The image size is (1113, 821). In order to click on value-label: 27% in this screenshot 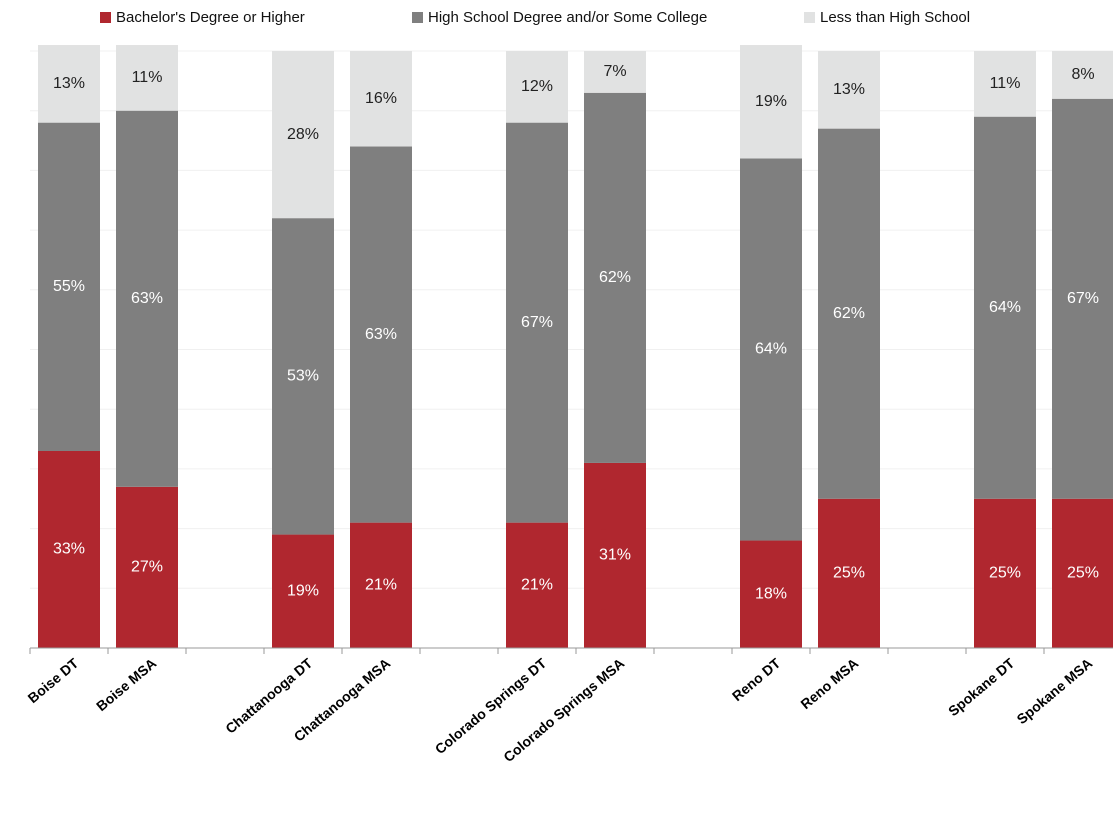, I will do `click(147, 567)`.